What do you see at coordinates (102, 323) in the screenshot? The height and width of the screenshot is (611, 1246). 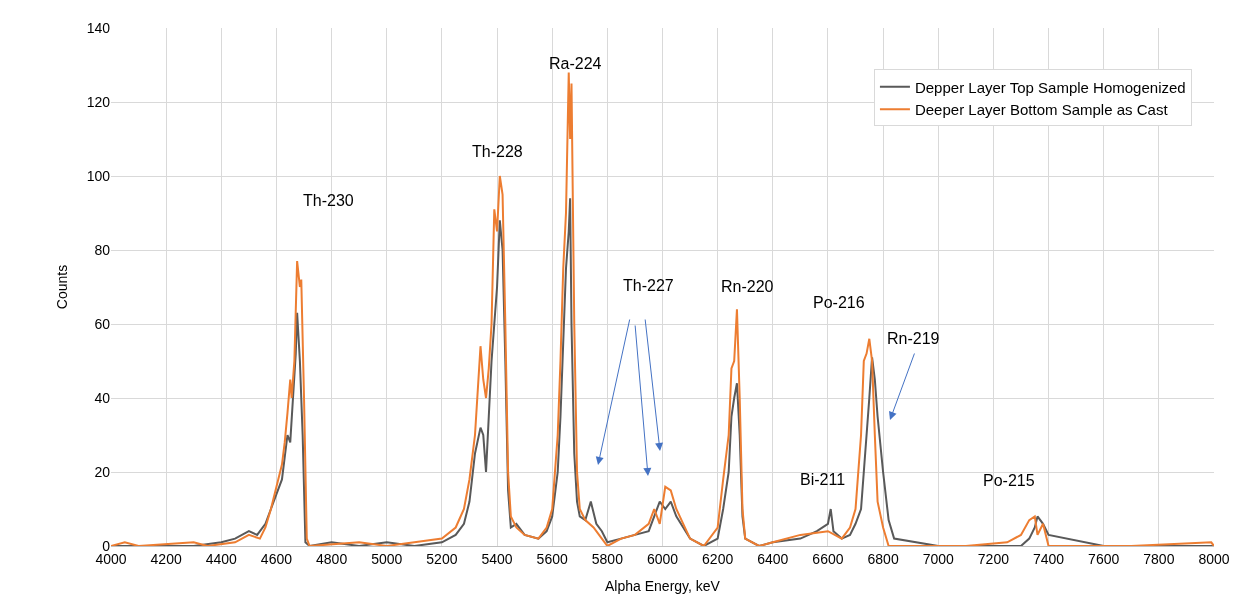 I see `y-tick-label: 60` at bounding box center [102, 323].